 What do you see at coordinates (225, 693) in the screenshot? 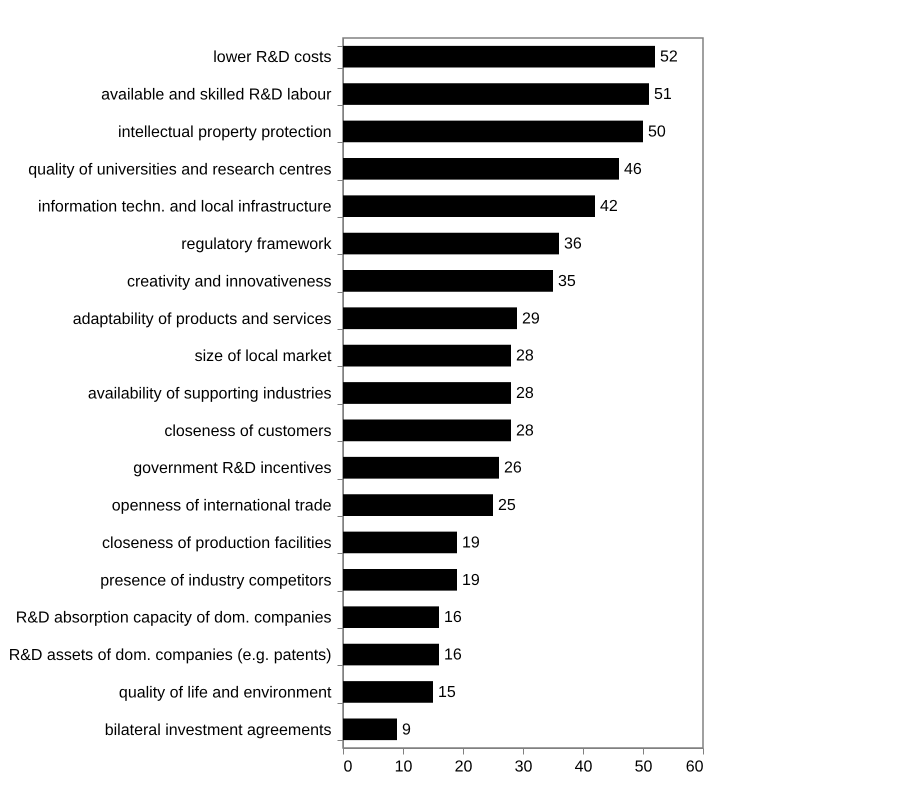
I see `y-tick-label: quality of life and environment` at bounding box center [225, 693].